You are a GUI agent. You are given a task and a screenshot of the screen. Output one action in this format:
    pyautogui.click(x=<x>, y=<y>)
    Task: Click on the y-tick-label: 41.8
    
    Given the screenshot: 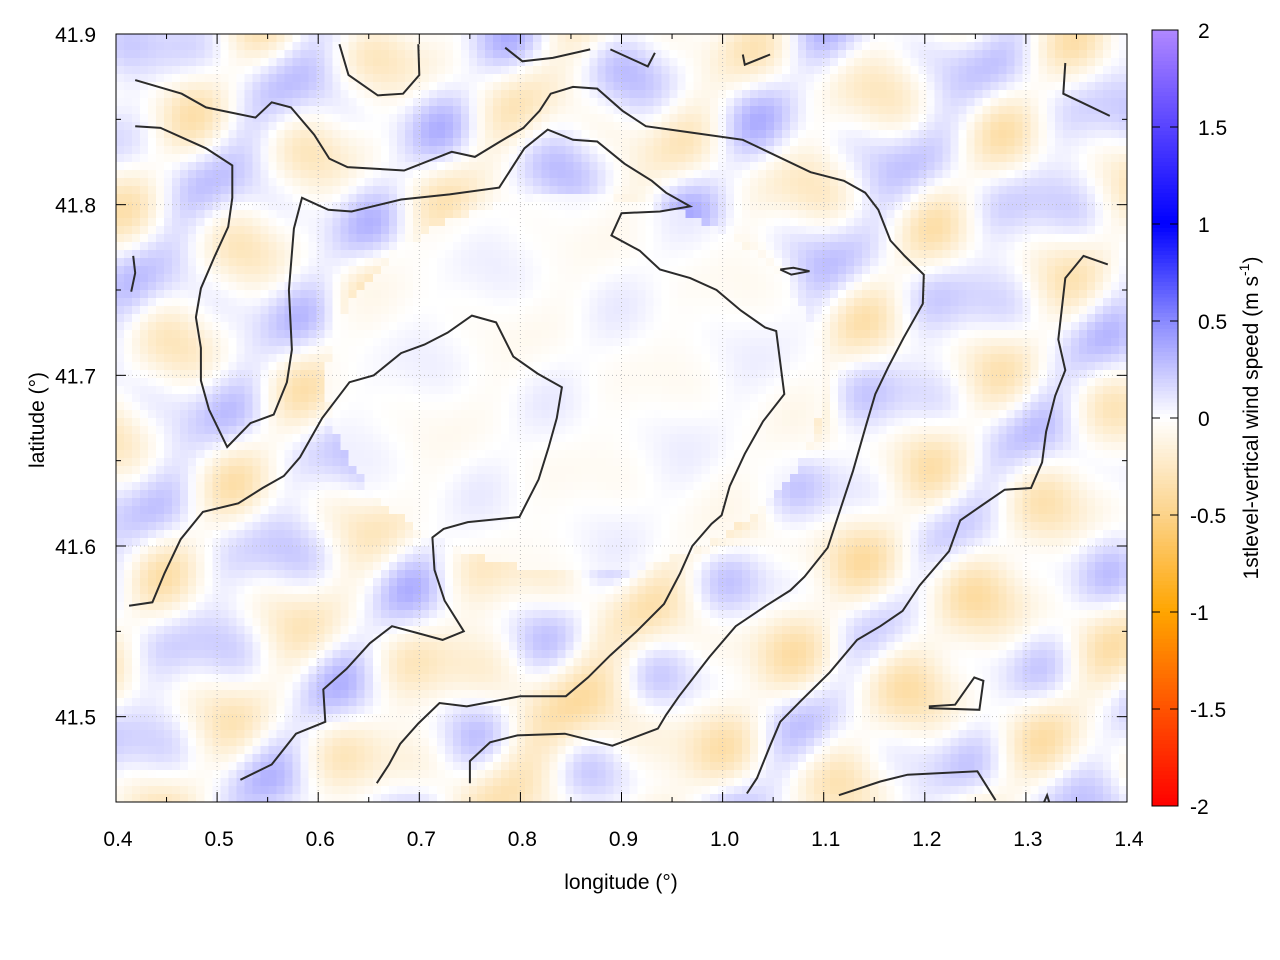 What is the action you would take?
    pyautogui.click(x=75, y=206)
    